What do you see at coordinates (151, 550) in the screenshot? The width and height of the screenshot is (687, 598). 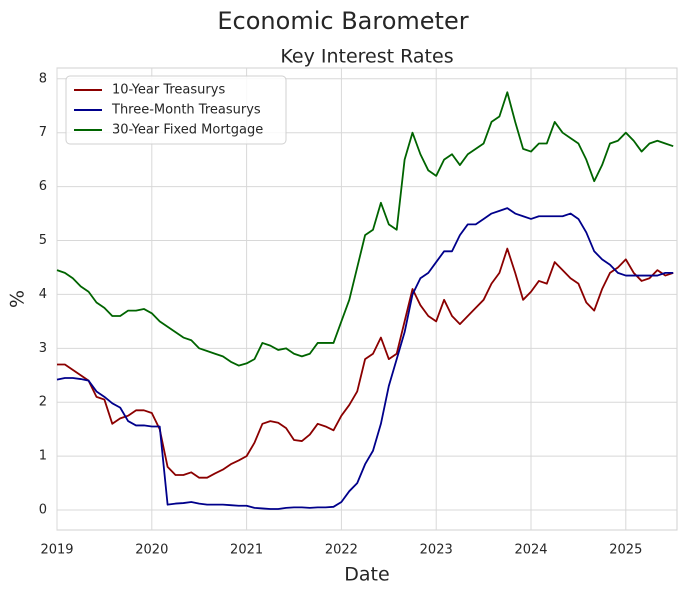 I see `x-tick-label: 2020` at bounding box center [151, 550].